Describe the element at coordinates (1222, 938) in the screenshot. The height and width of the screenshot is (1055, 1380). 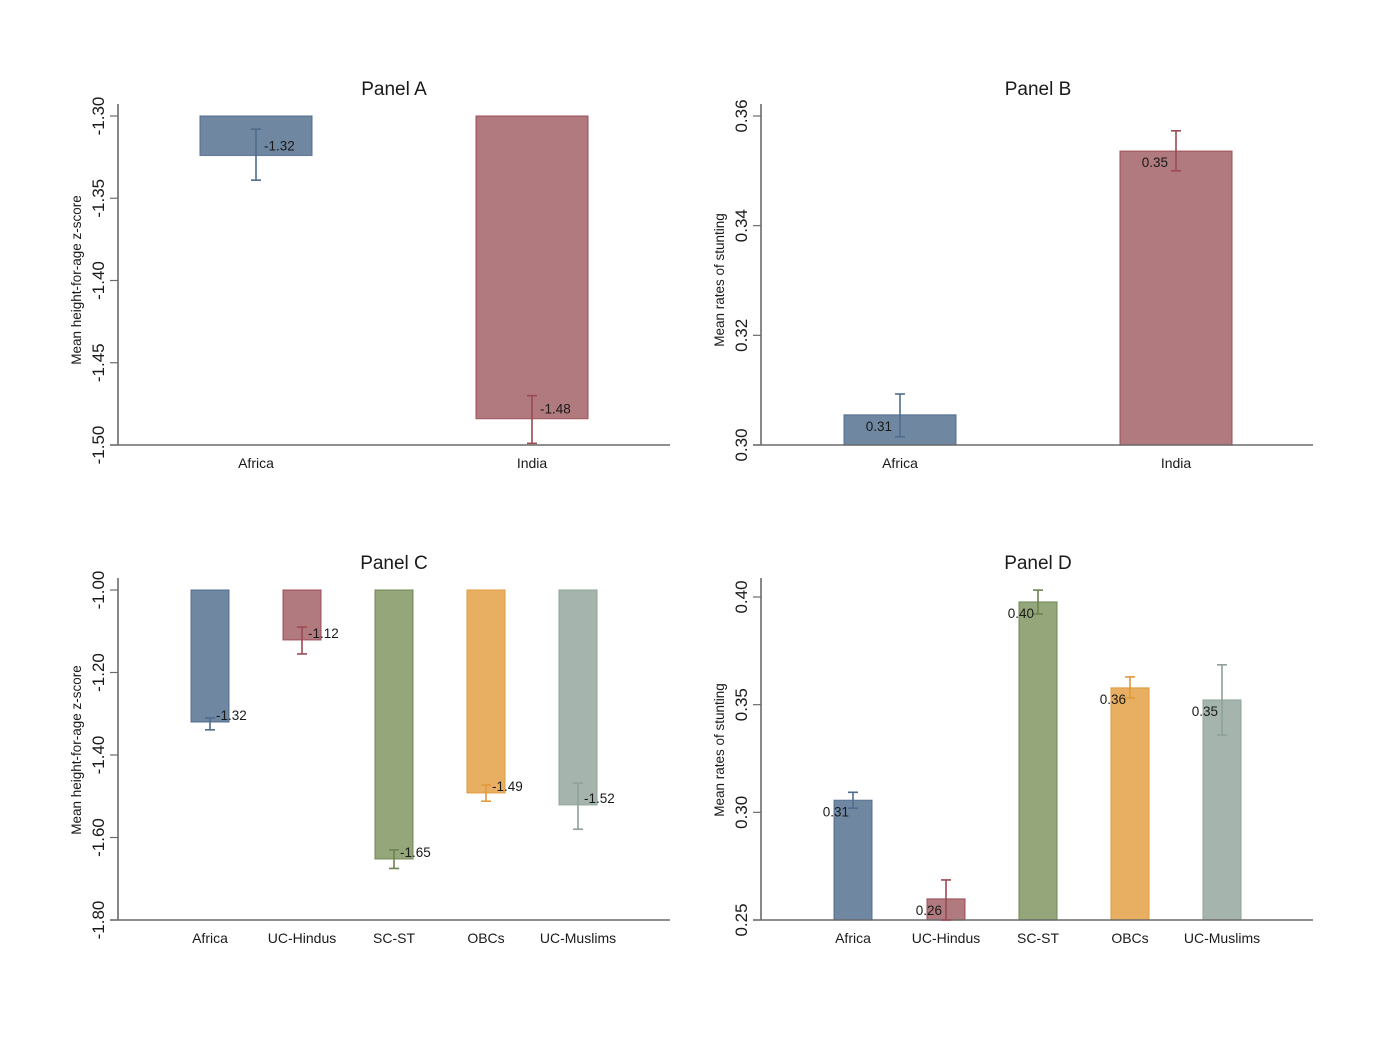
I see `panel-d-x-tick-label: UC-Muslims` at that location.